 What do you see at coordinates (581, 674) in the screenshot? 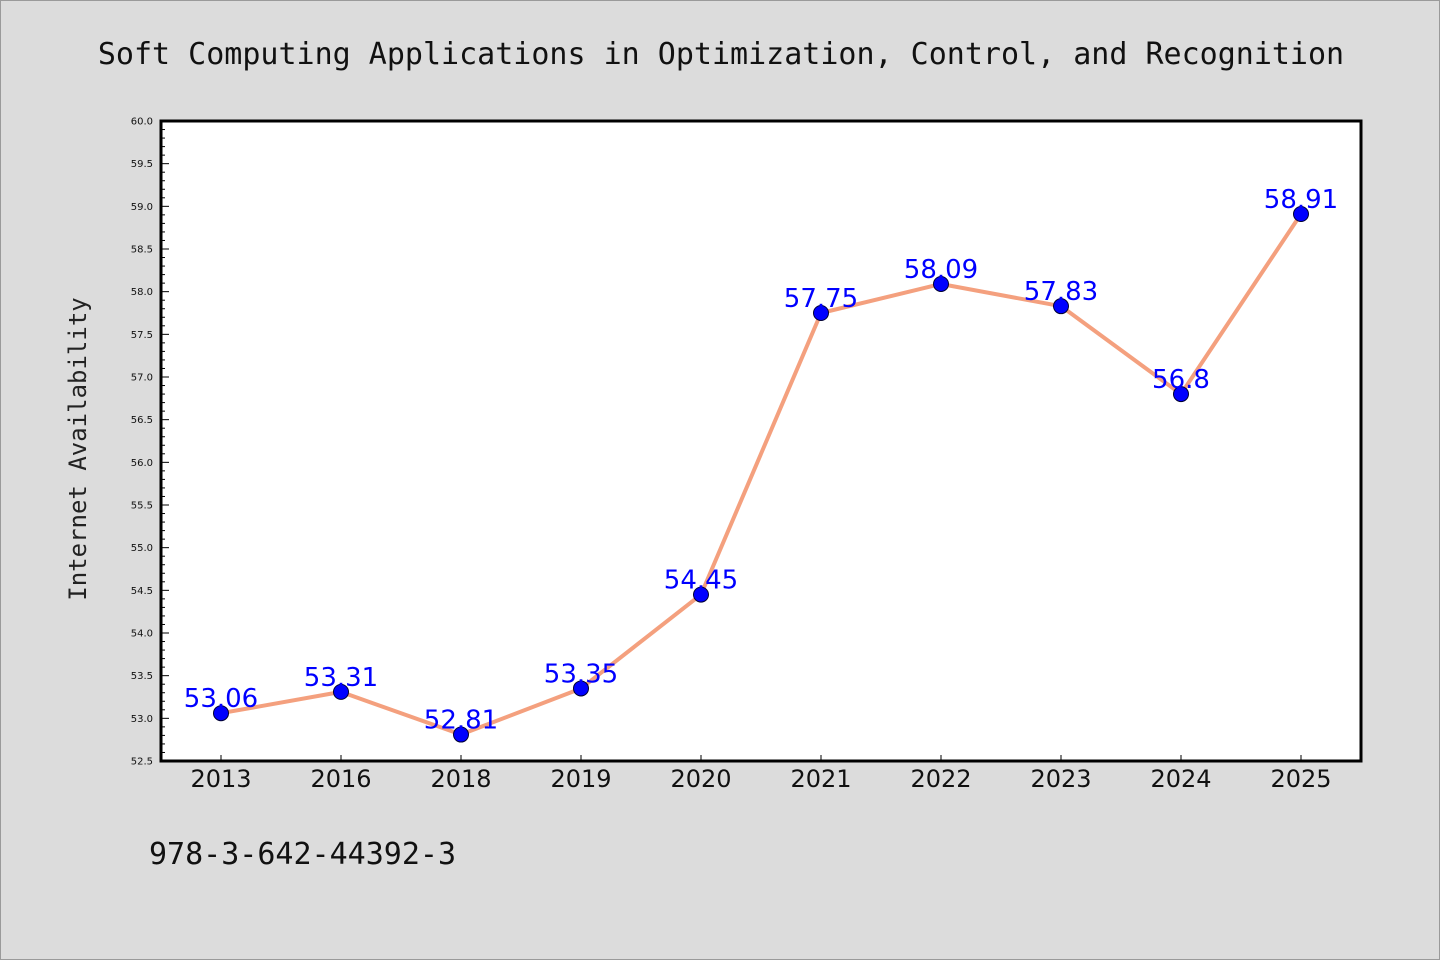
I see `data-label: 53.35` at bounding box center [581, 674].